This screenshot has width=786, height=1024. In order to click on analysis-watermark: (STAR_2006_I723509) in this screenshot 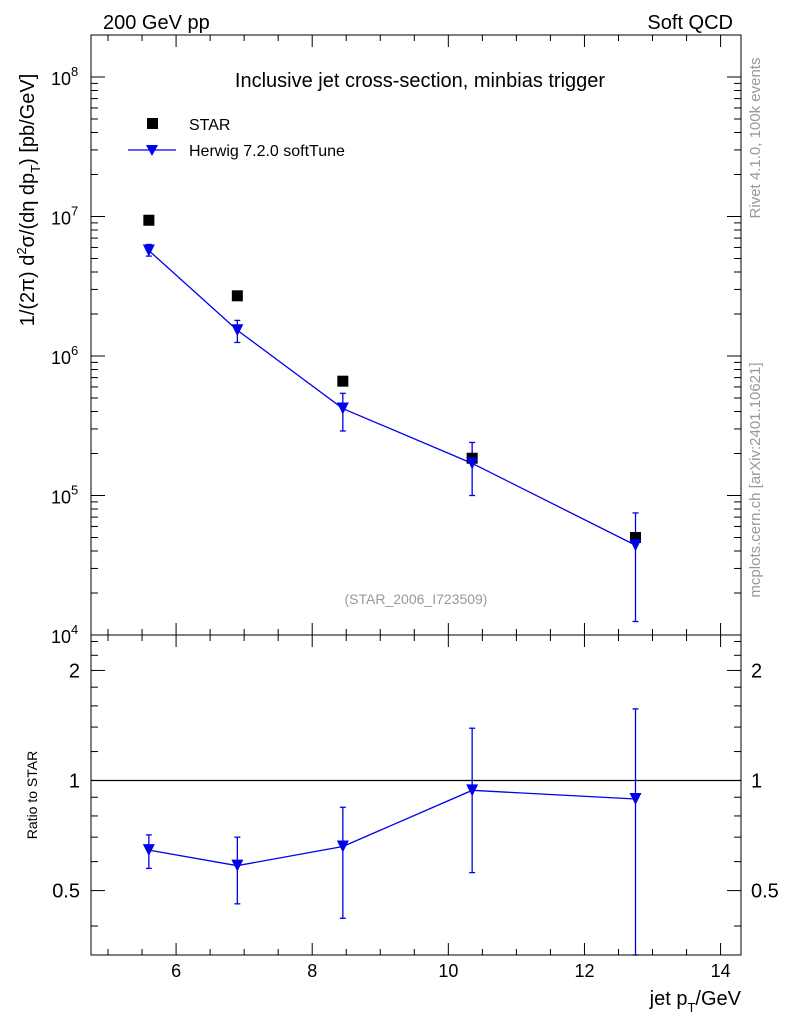, I will do `click(416, 599)`.